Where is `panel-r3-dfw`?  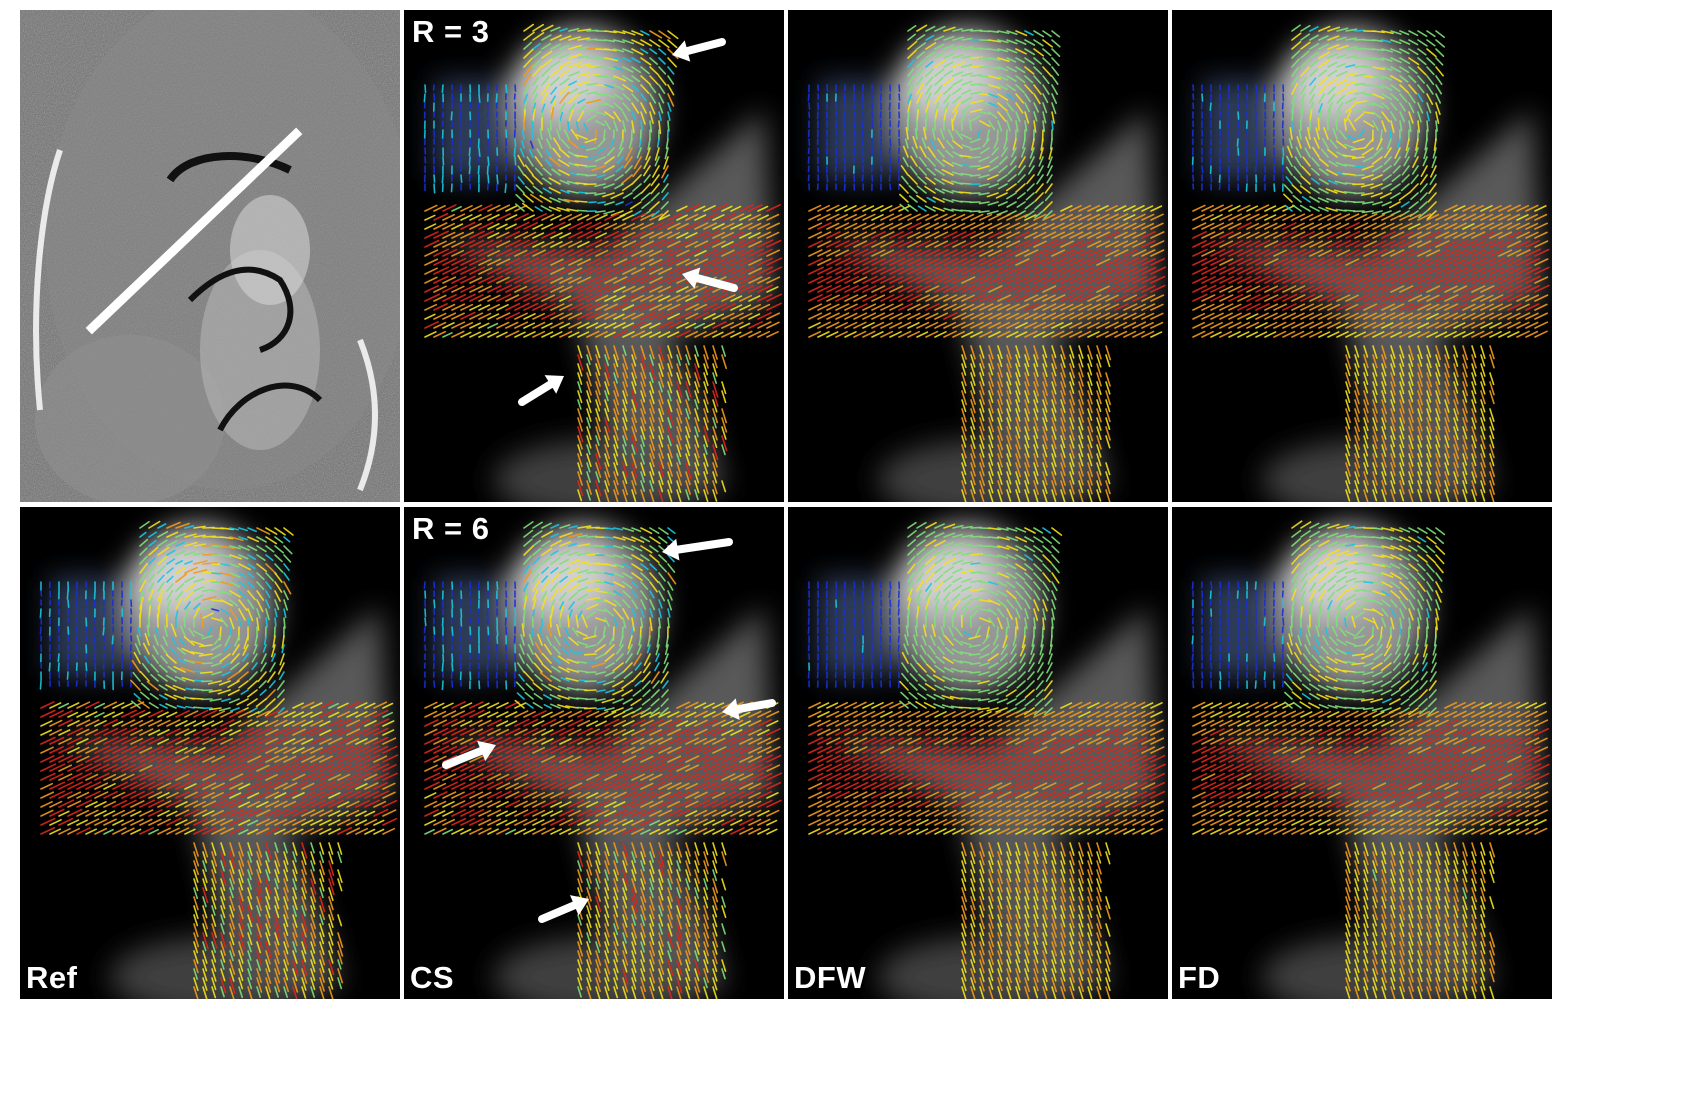
panel-r3-dfw is located at coordinates (978, 256).